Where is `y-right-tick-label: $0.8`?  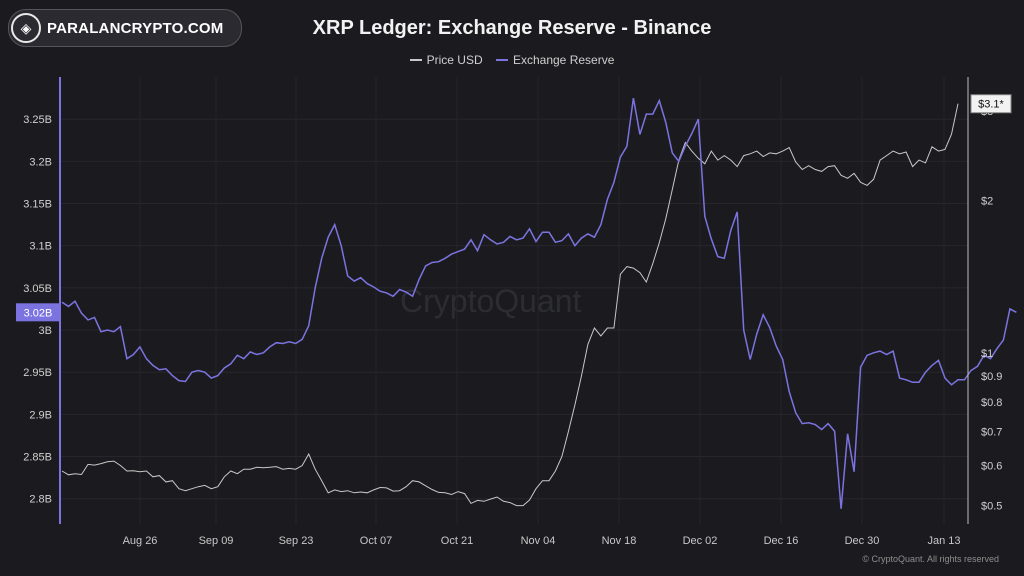
y-right-tick-label: $0.8 is located at coordinates (991, 403).